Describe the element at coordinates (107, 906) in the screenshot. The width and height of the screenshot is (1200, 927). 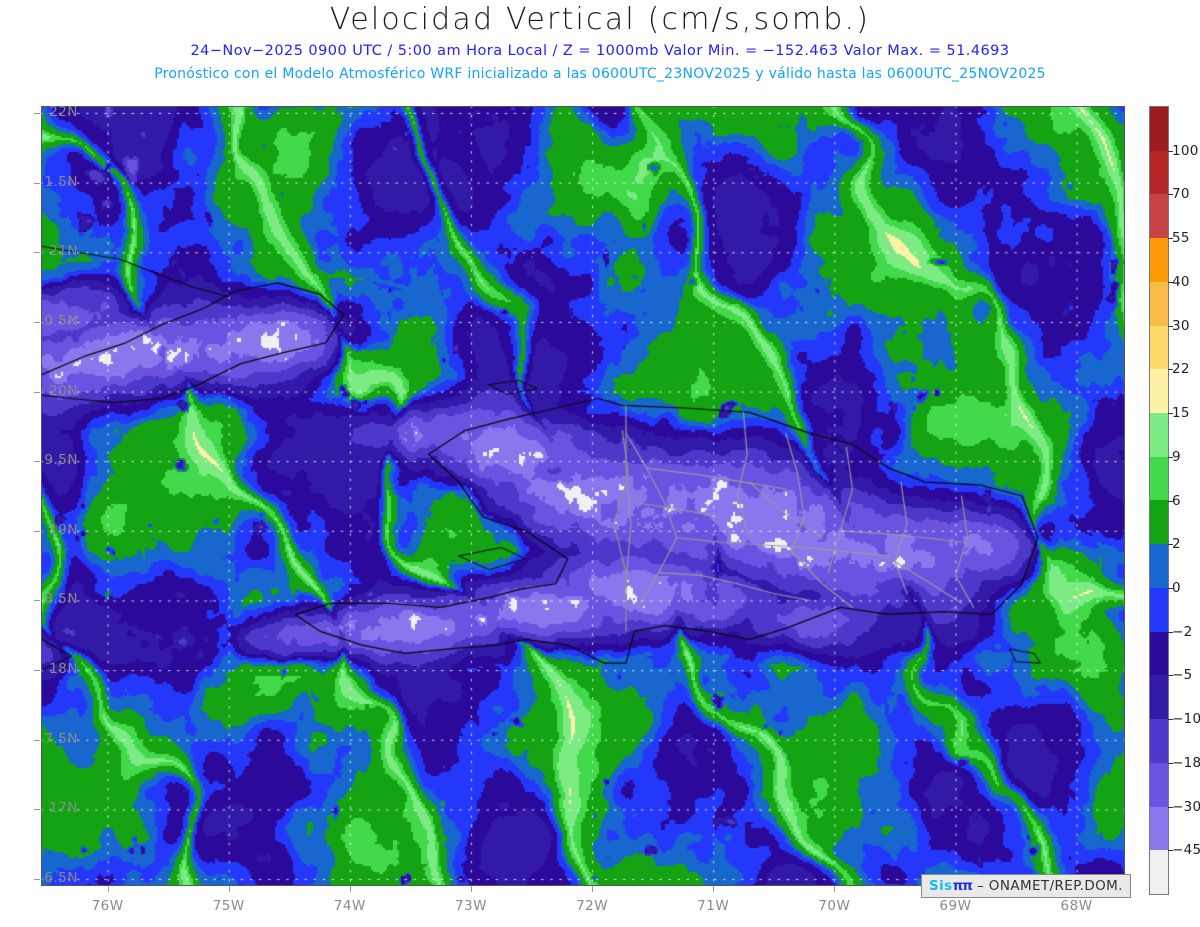
I see `x-axis-label: 76W` at that location.